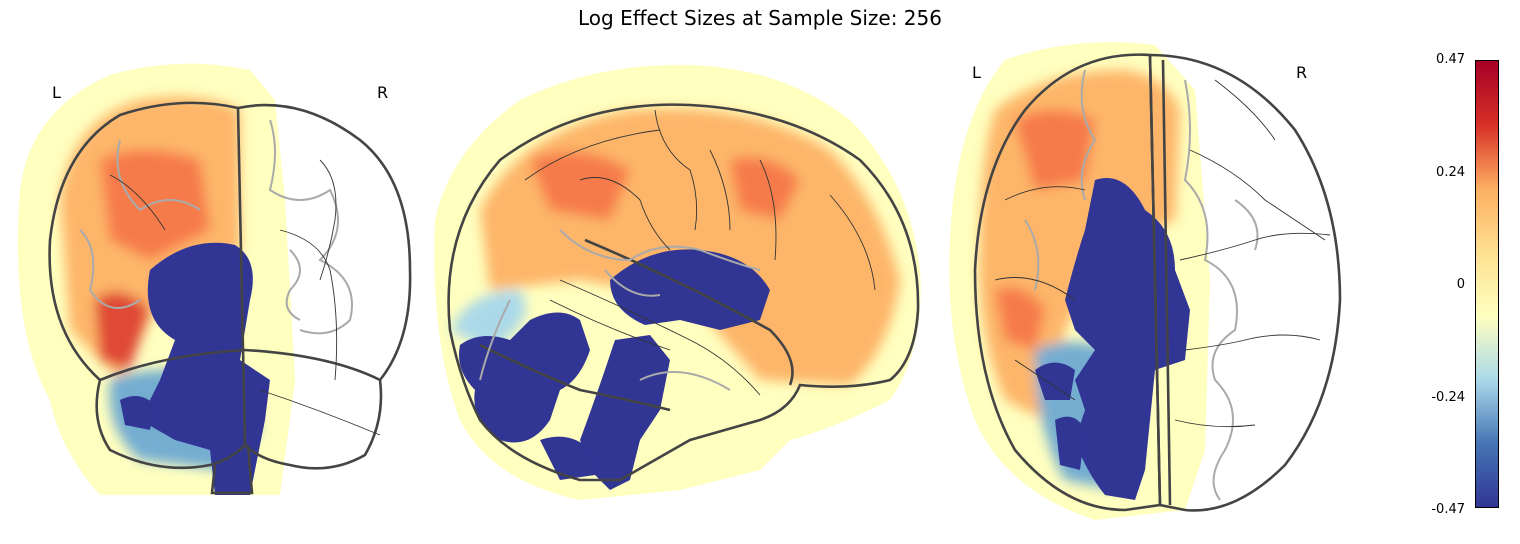 The width and height of the screenshot is (1520, 544). What do you see at coordinates (1112, 339) in the screenshot?
I see `axial-negative` at bounding box center [1112, 339].